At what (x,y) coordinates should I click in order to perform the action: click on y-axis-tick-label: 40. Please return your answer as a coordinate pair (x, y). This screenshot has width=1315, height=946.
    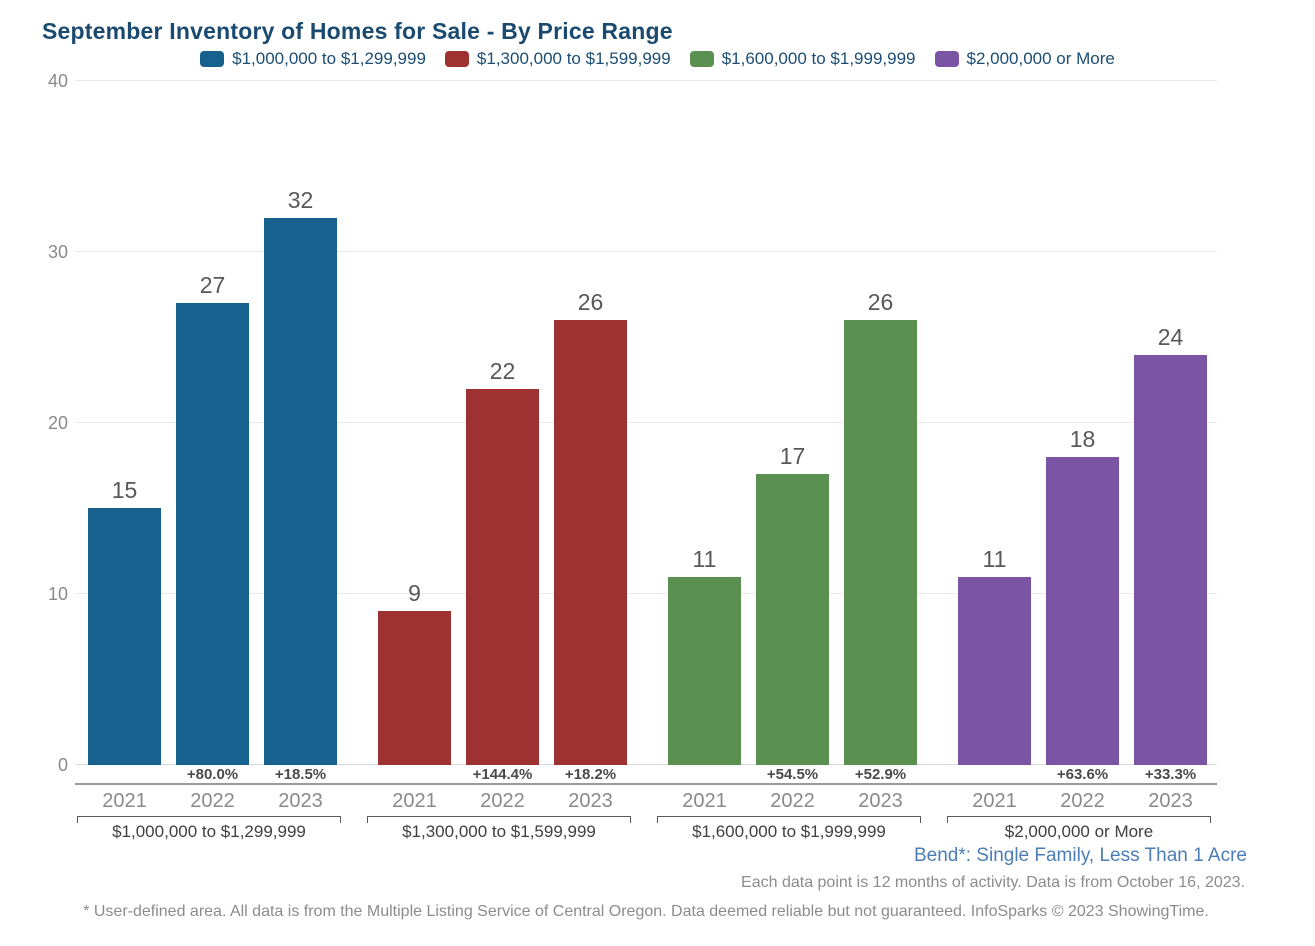
    Looking at the image, I should click on (57, 81).